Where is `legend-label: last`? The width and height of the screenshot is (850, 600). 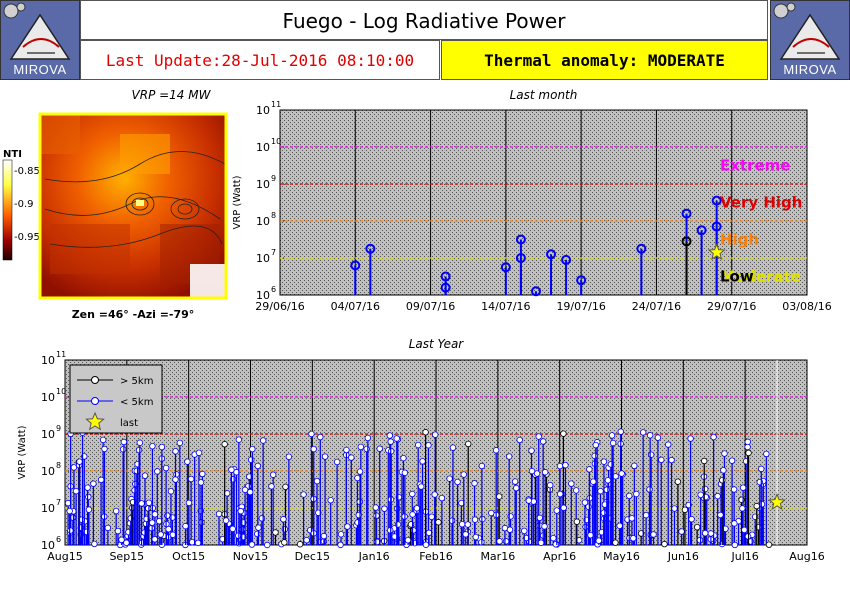
legend-label: last is located at coordinates (129, 423).